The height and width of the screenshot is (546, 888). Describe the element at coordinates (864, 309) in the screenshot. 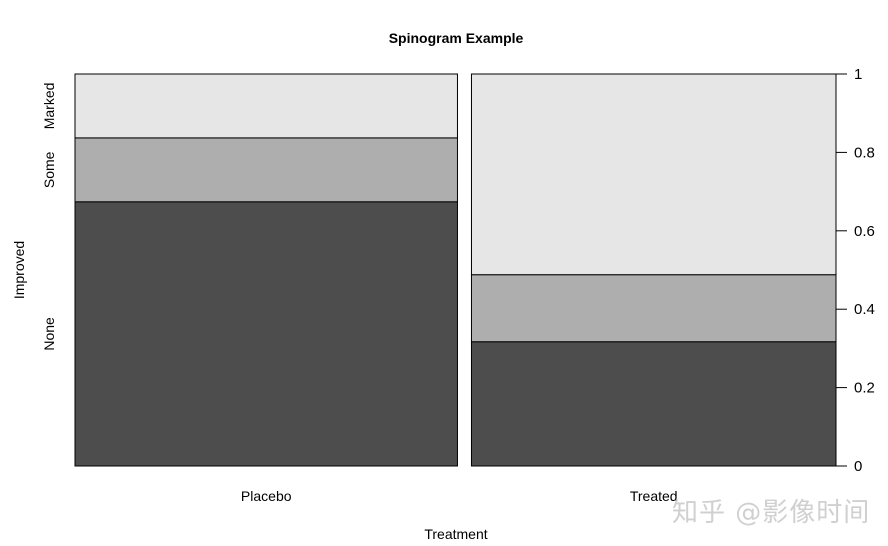

I see `right-axis-tick-label: 0.4` at that location.